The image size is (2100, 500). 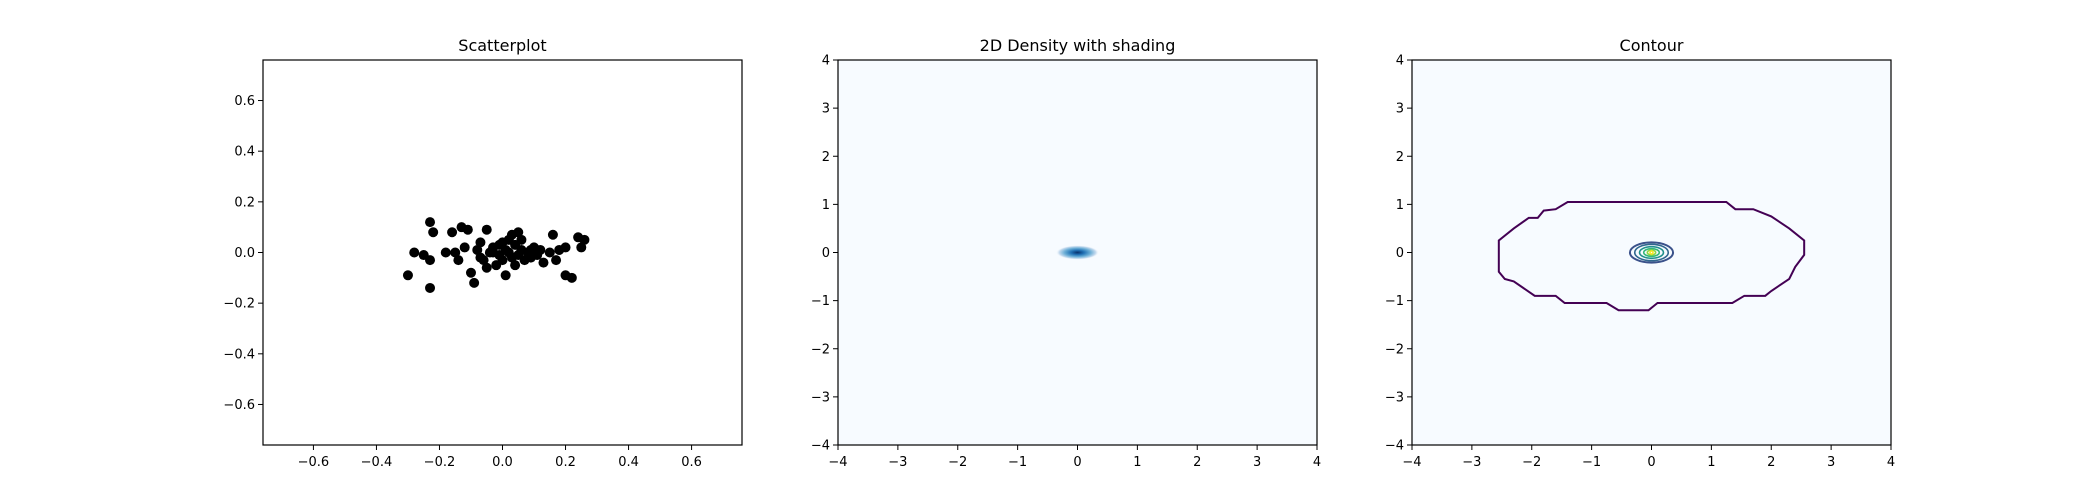 What do you see at coordinates (239, 354) in the screenshot?
I see `y-tick-label: −0.4` at bounding box center [239, 354].